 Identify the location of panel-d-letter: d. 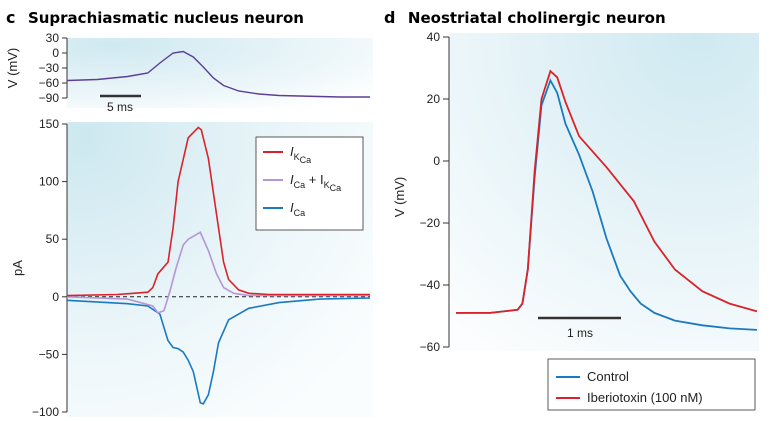
(389, 17).